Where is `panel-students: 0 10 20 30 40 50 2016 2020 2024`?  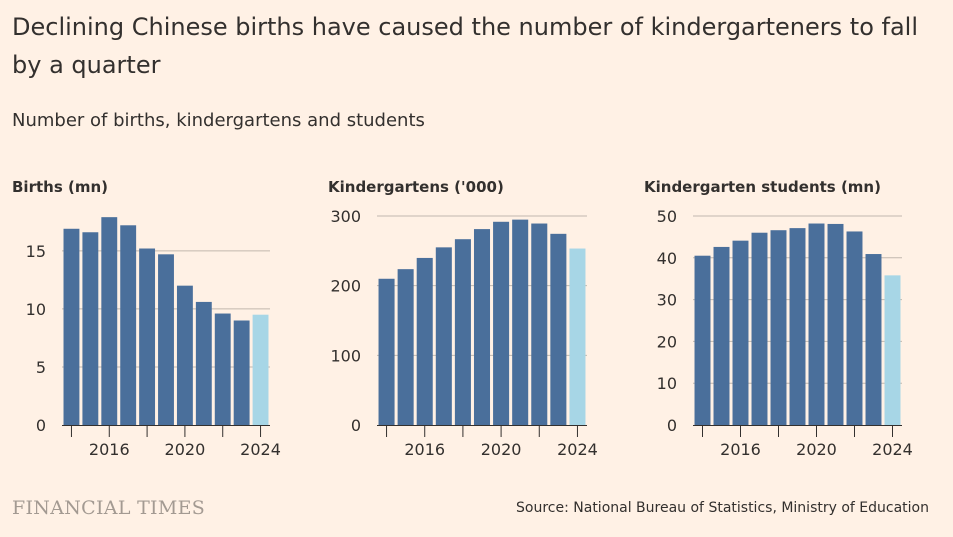
panel-students: 0 10 20 30 40 50 2016 2020 2024 is located at coordinates (785, 333).